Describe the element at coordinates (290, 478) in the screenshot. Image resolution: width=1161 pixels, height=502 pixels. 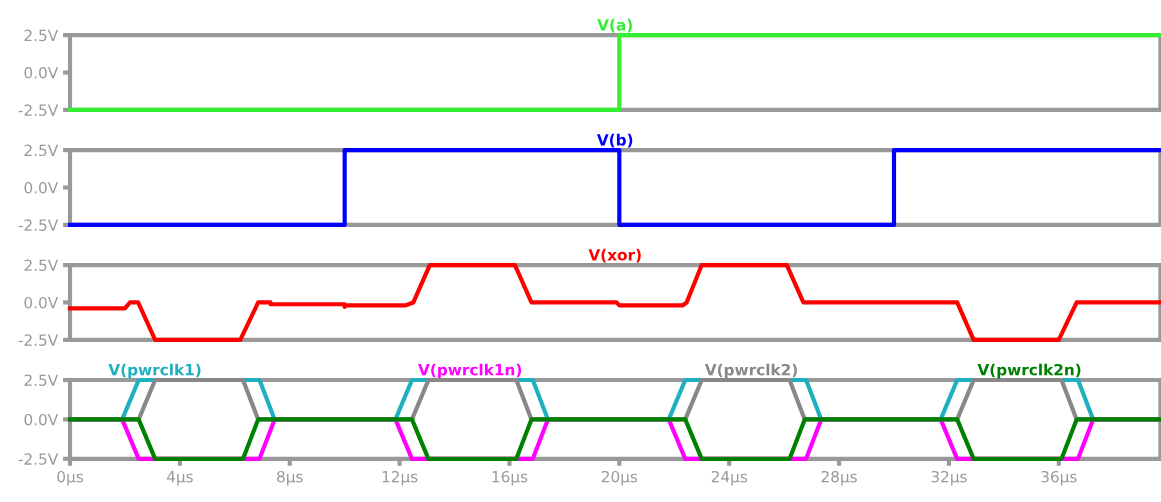
I see `x-tick-label: 8µs` at that location.